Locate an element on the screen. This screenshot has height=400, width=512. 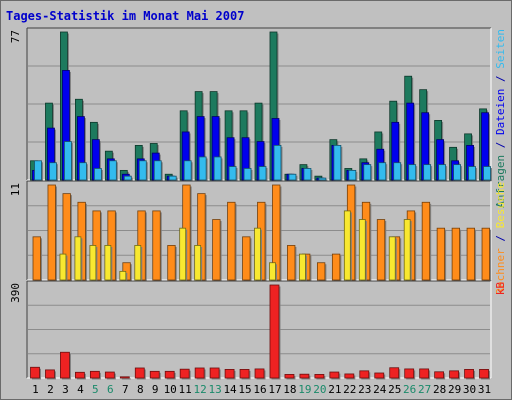
x-tick-label-day-11: 11 is located at coordinates (185, 389).